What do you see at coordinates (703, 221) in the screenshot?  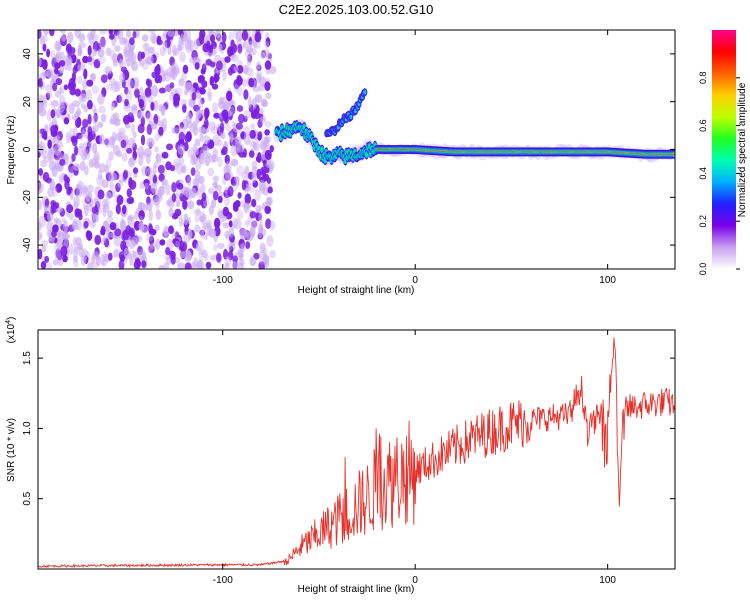 I see `colorbar-tick-label: 0.2` at bounding box center [703, 221].